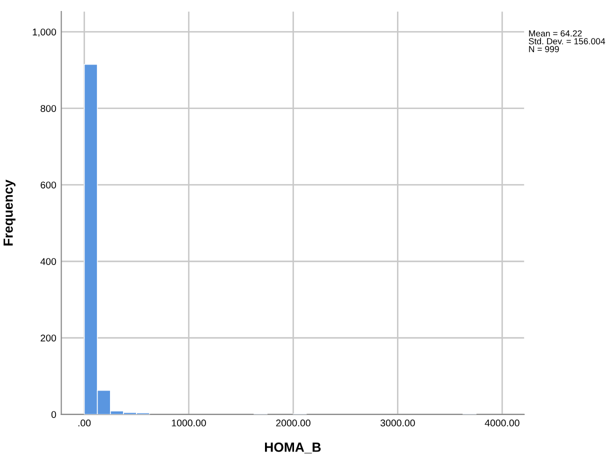  Describe the element at coordinates (293, 448) in the screenshot. I see `x-axis-title: HOMA_B` at that location.